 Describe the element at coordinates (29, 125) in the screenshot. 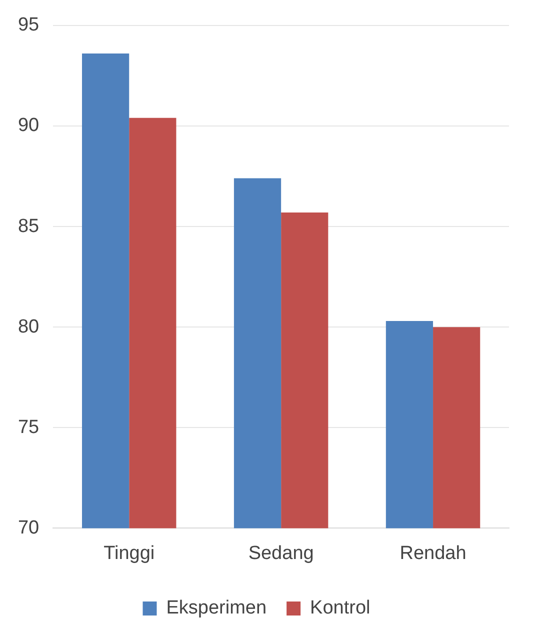

I see `y-tick-label: 90` at that location.